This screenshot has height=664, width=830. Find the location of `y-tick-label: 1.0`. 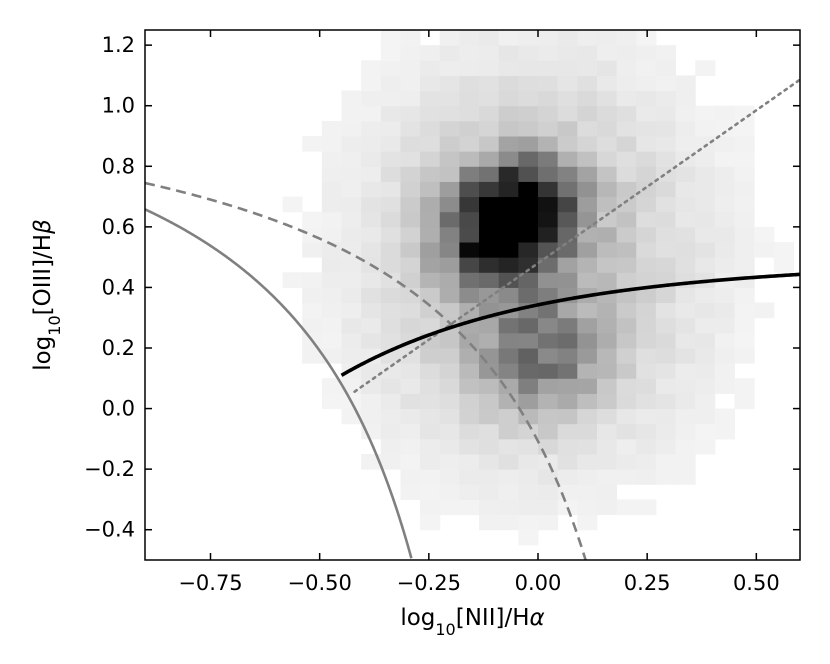

y-tick-label: 1.0 is located at coordinates (118, 106).